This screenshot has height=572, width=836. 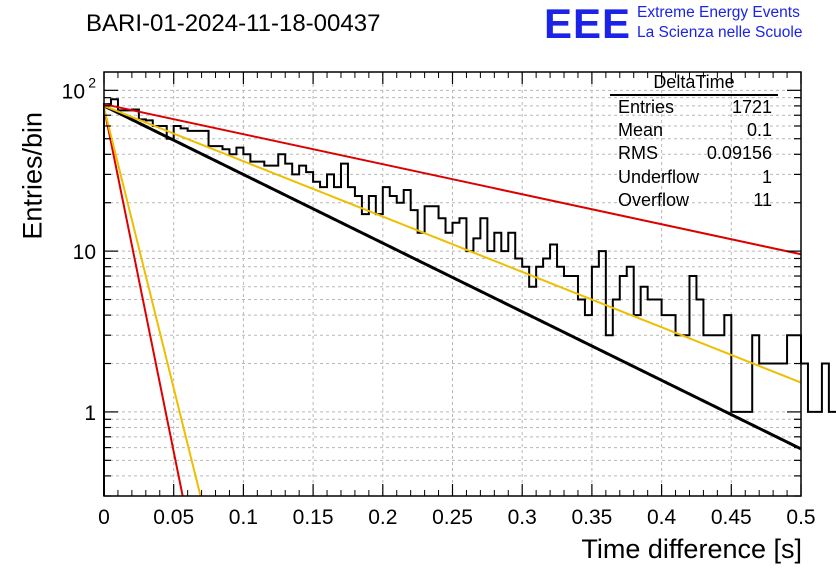 What do you see at coordinates (243, 517) in the screenshot?
I see `x-tick-label: 0.1` at bounding box center [243, 517].